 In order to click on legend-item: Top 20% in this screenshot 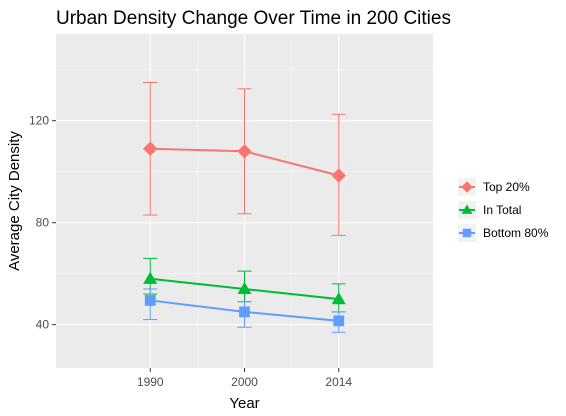, I will do `click(494, 187)`.